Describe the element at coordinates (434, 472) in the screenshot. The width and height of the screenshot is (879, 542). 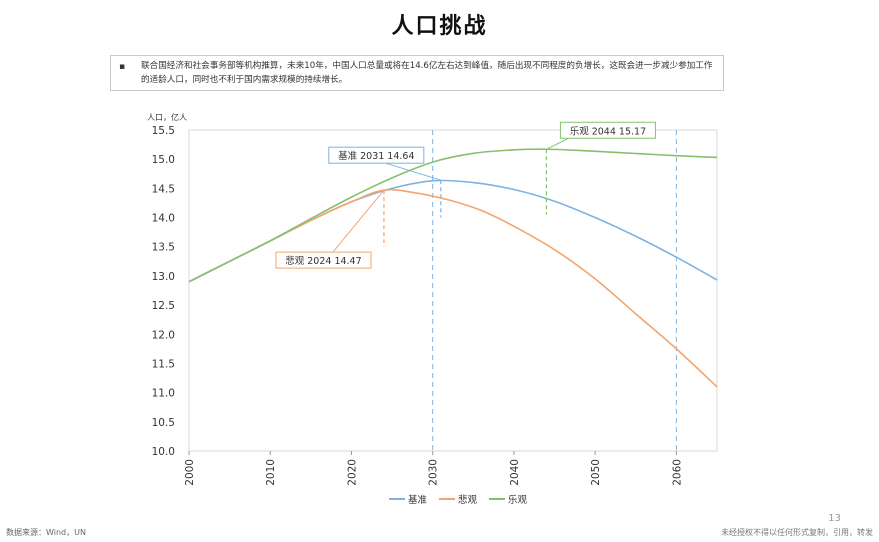
I see `x-tick-label: 2030` at that location.